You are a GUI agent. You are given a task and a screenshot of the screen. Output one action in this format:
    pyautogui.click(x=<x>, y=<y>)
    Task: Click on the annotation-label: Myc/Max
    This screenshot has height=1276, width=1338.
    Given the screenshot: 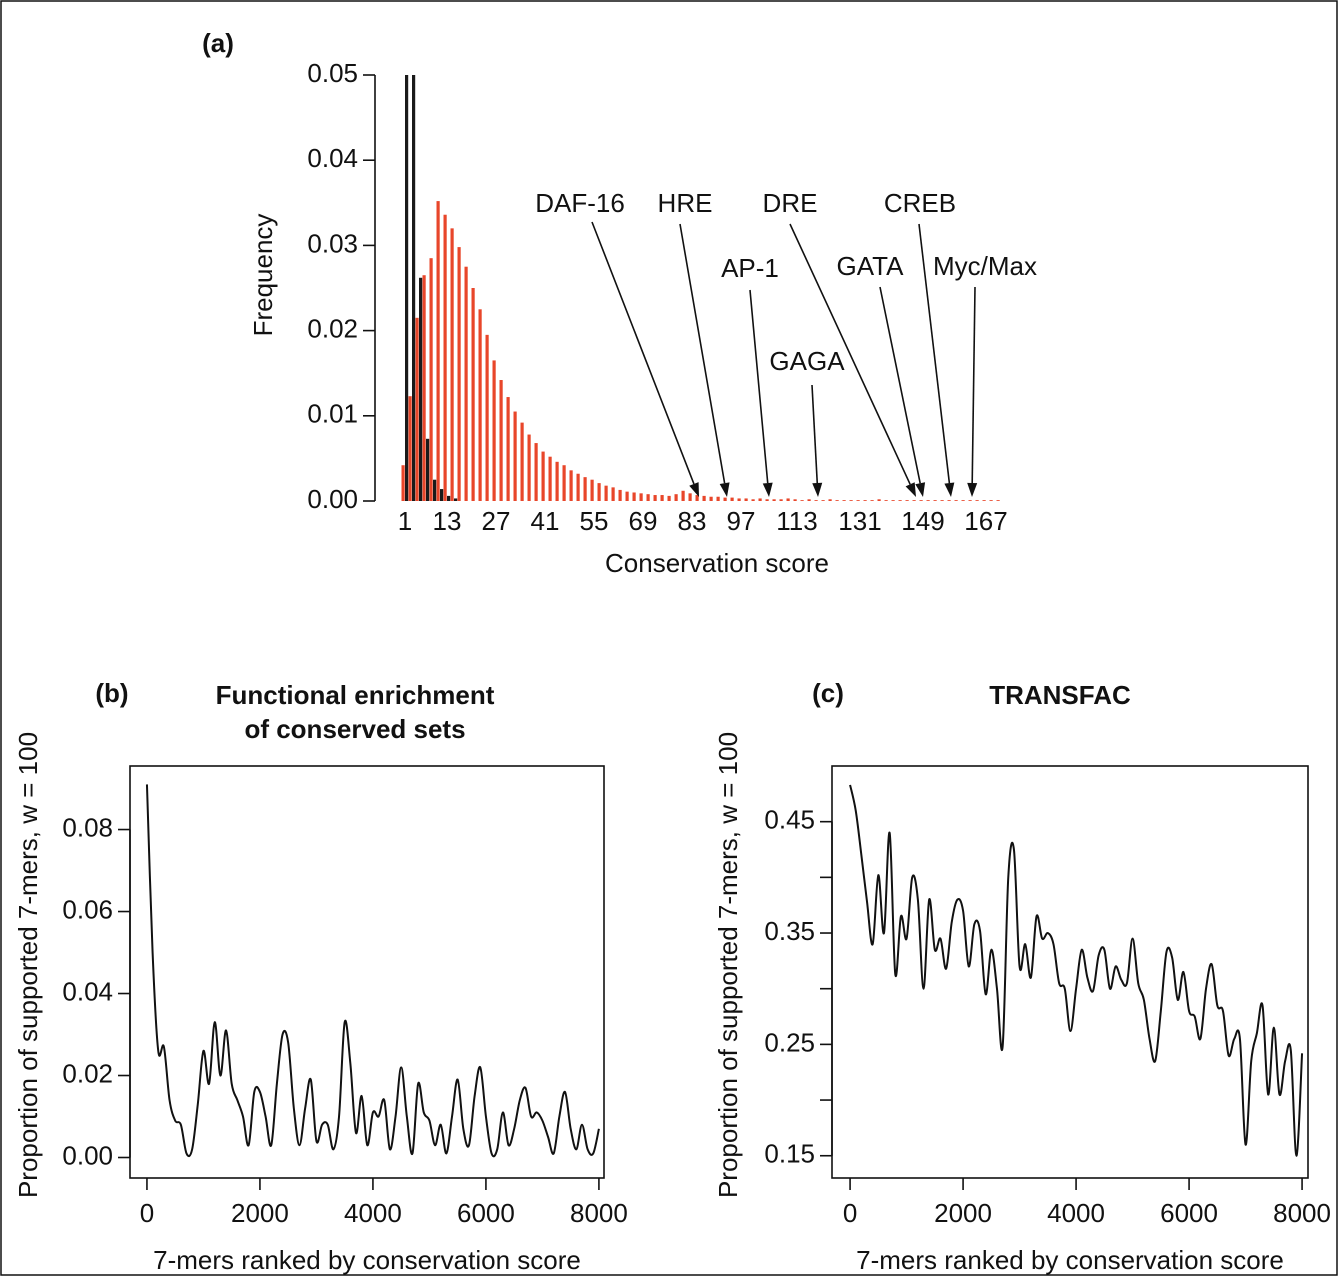 What is the action you would take?
    pyautogui.click(x=985, y=266)
    